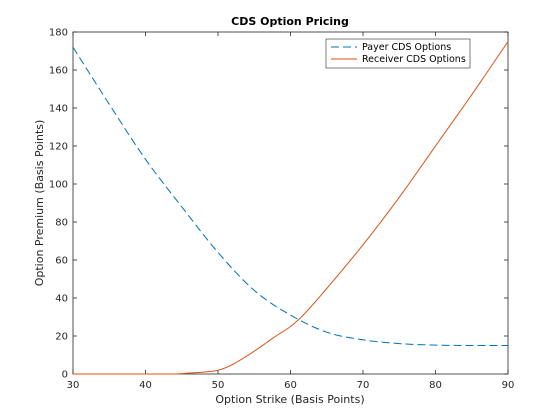 This screenshot has width=560, height=420. Describe the element at coordinates (289, 399) in the screenshot. I see `x-axis-label: Option Strike (Basis Points)` at that location.